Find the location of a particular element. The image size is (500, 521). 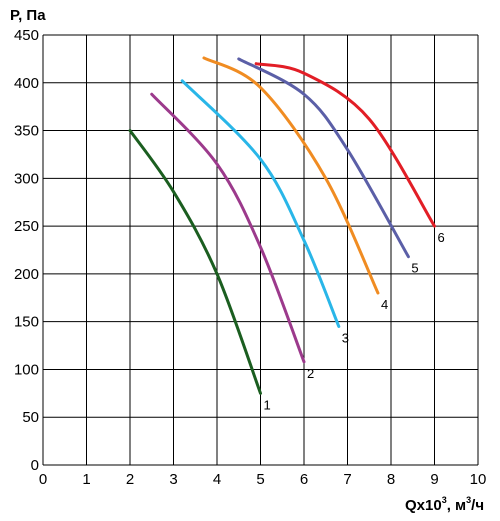

x-tick-label: 9 is located at coordinates (434, 479).